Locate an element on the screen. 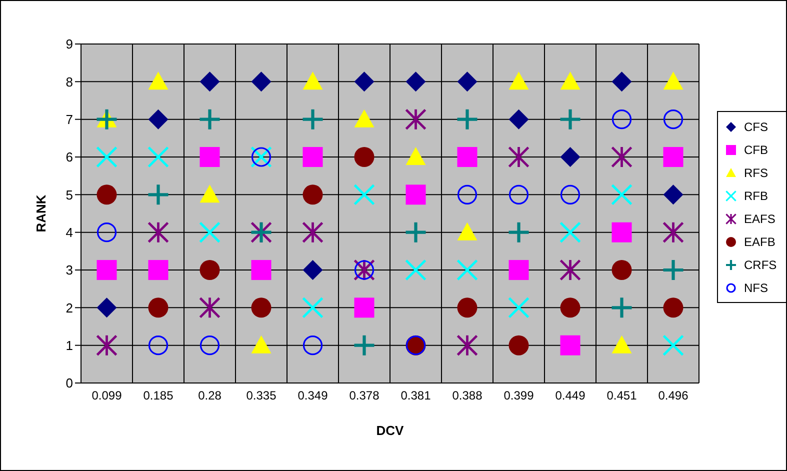 This screenshot has height=471, width=787. legend-label: CFS is located at coordinates (756, 127).